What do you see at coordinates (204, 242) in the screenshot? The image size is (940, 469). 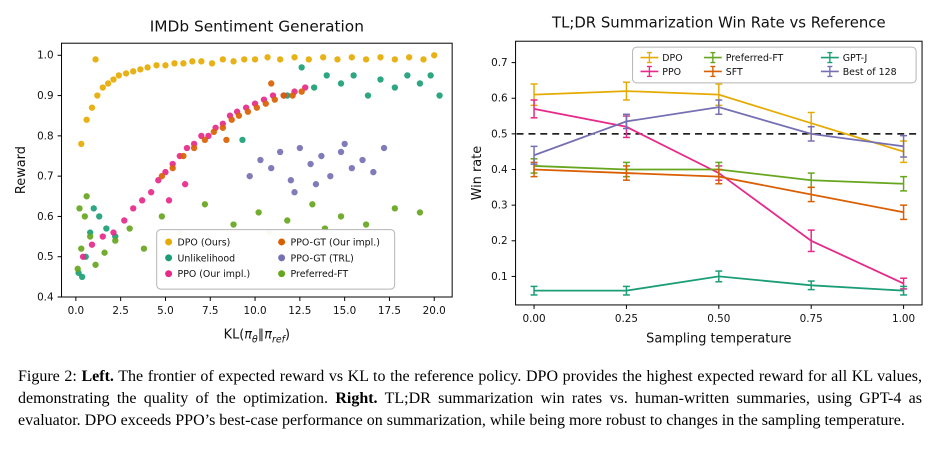 I see `legend-label-dpo-ours: DPO (Ours)` at bounding box center [204, 242].